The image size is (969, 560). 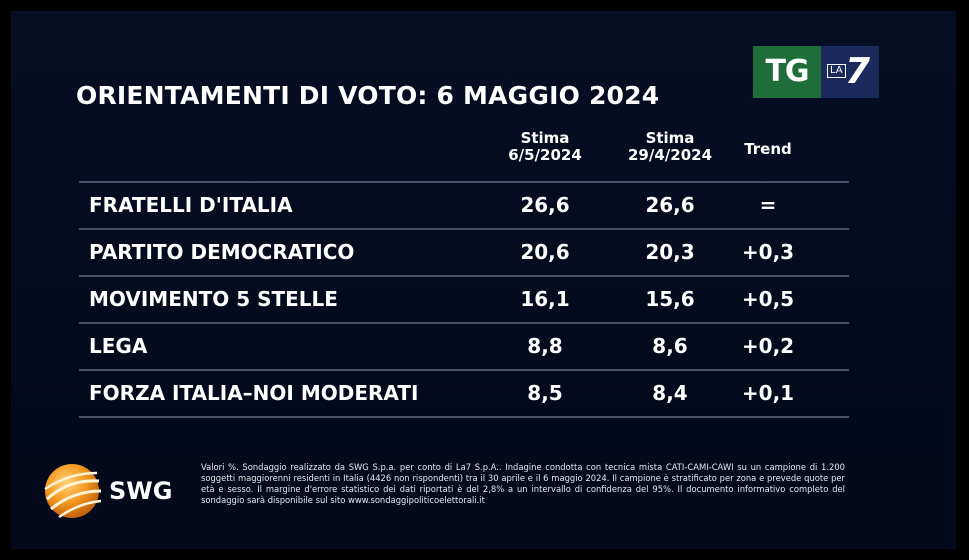 I want to click on stima-current-value: 26,6, so click(x=545, y=205).